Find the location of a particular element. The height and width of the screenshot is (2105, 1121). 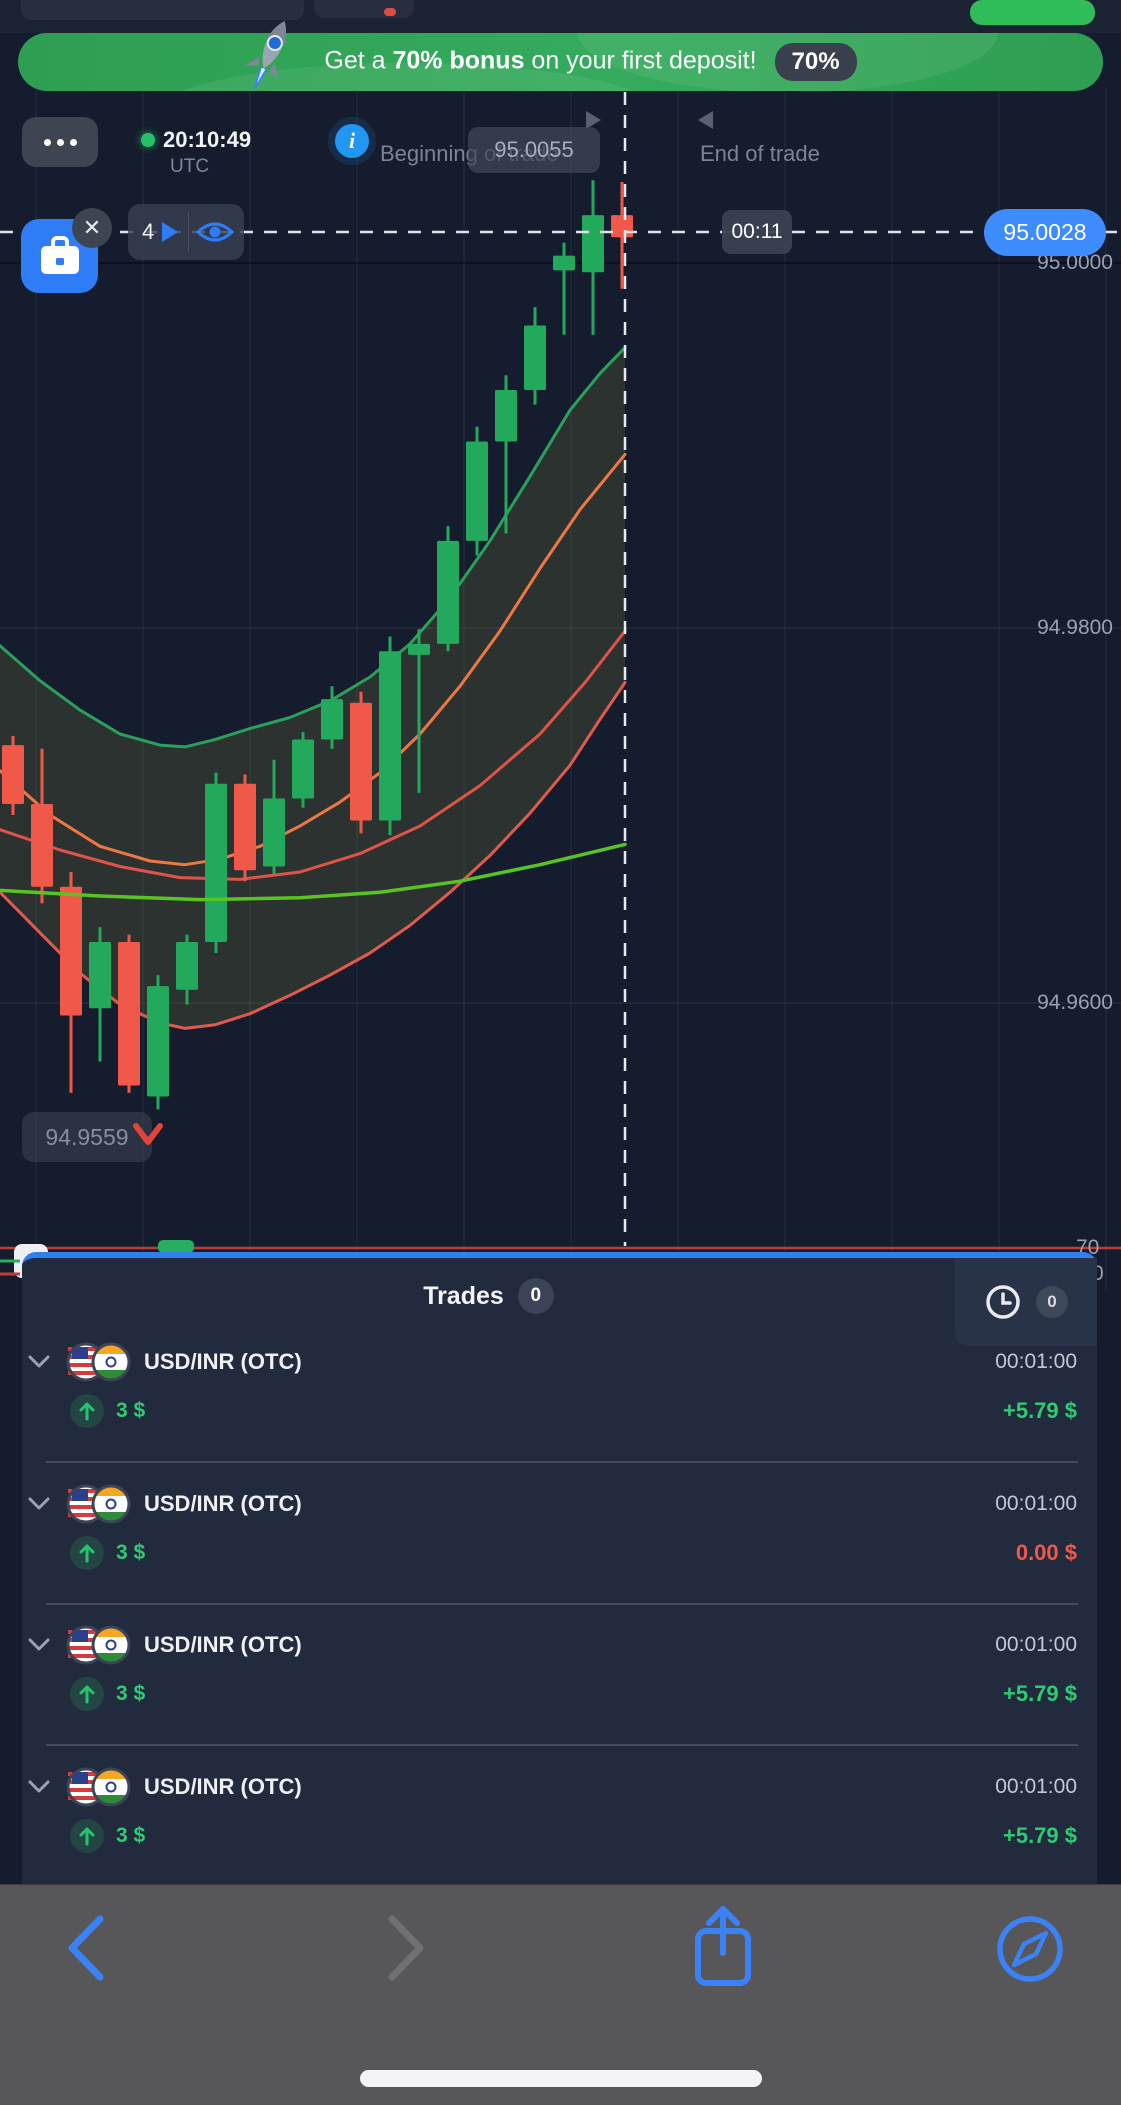

server-time: 20:10:49 is located at coordinates (207, 139).